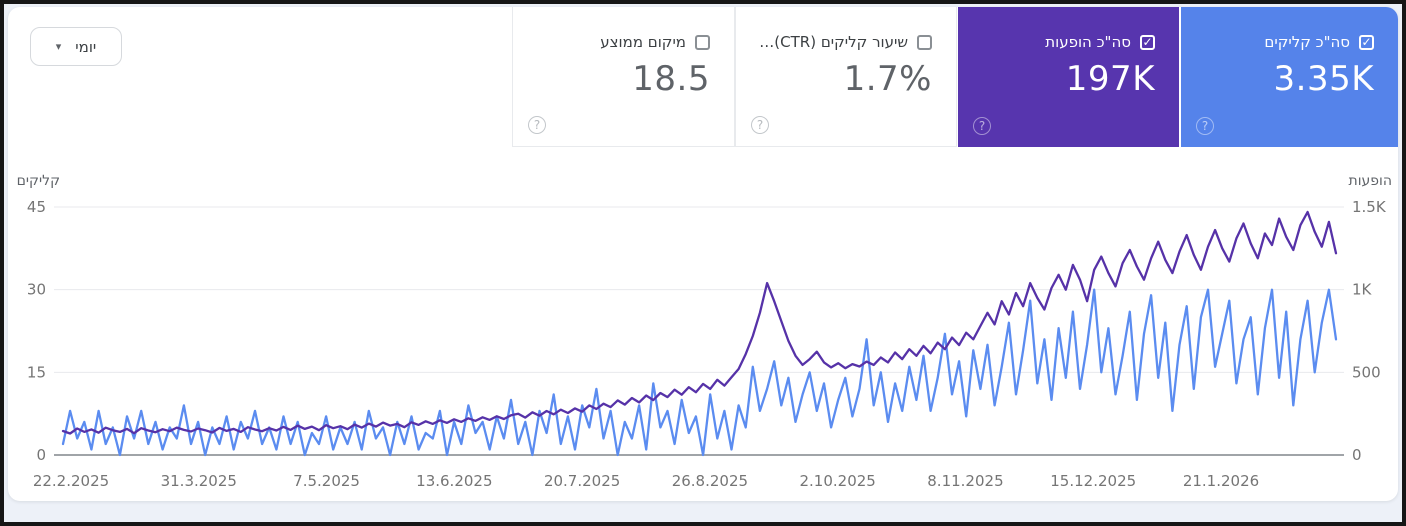 The width and height of the screenshot is (1406, 526). I want to click on svg-text: 500, so click(1366, 372).